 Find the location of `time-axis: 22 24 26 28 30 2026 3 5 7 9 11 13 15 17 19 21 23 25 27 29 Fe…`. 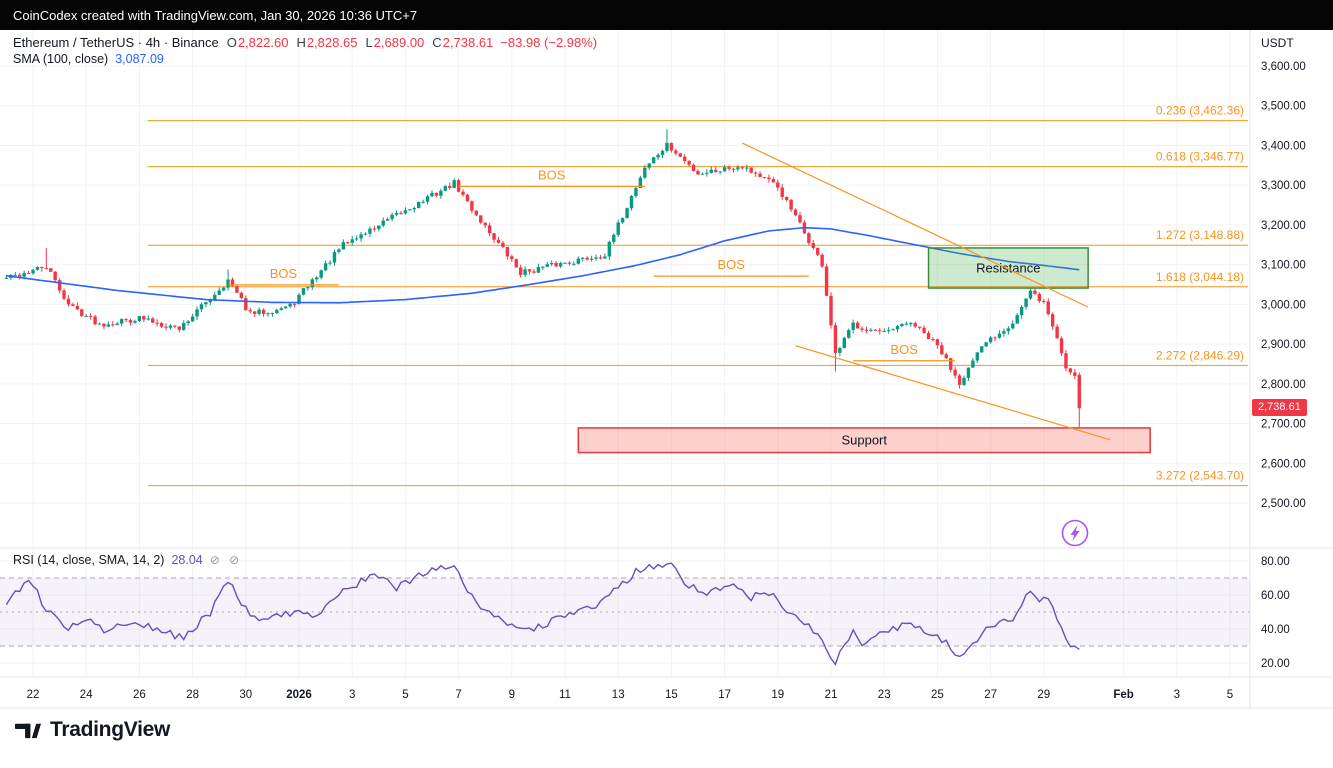

time-axis: 22 24 26 28 30 2026 3 5 7 9 11 13 15 17 19 21 23 25 27 29 Fe… is located at coordinates (630, 695).